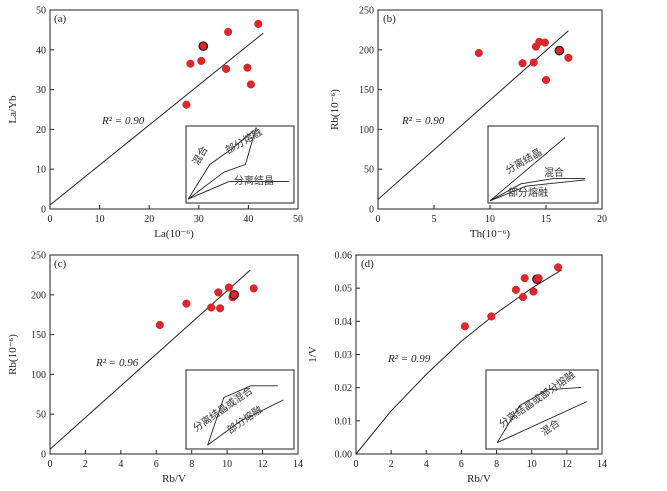 The width and height of the screenshot is (667, 491). Describe the element at coordinates (546, 219) in the screenshot. I see `x-tick-label: 15` at that location.